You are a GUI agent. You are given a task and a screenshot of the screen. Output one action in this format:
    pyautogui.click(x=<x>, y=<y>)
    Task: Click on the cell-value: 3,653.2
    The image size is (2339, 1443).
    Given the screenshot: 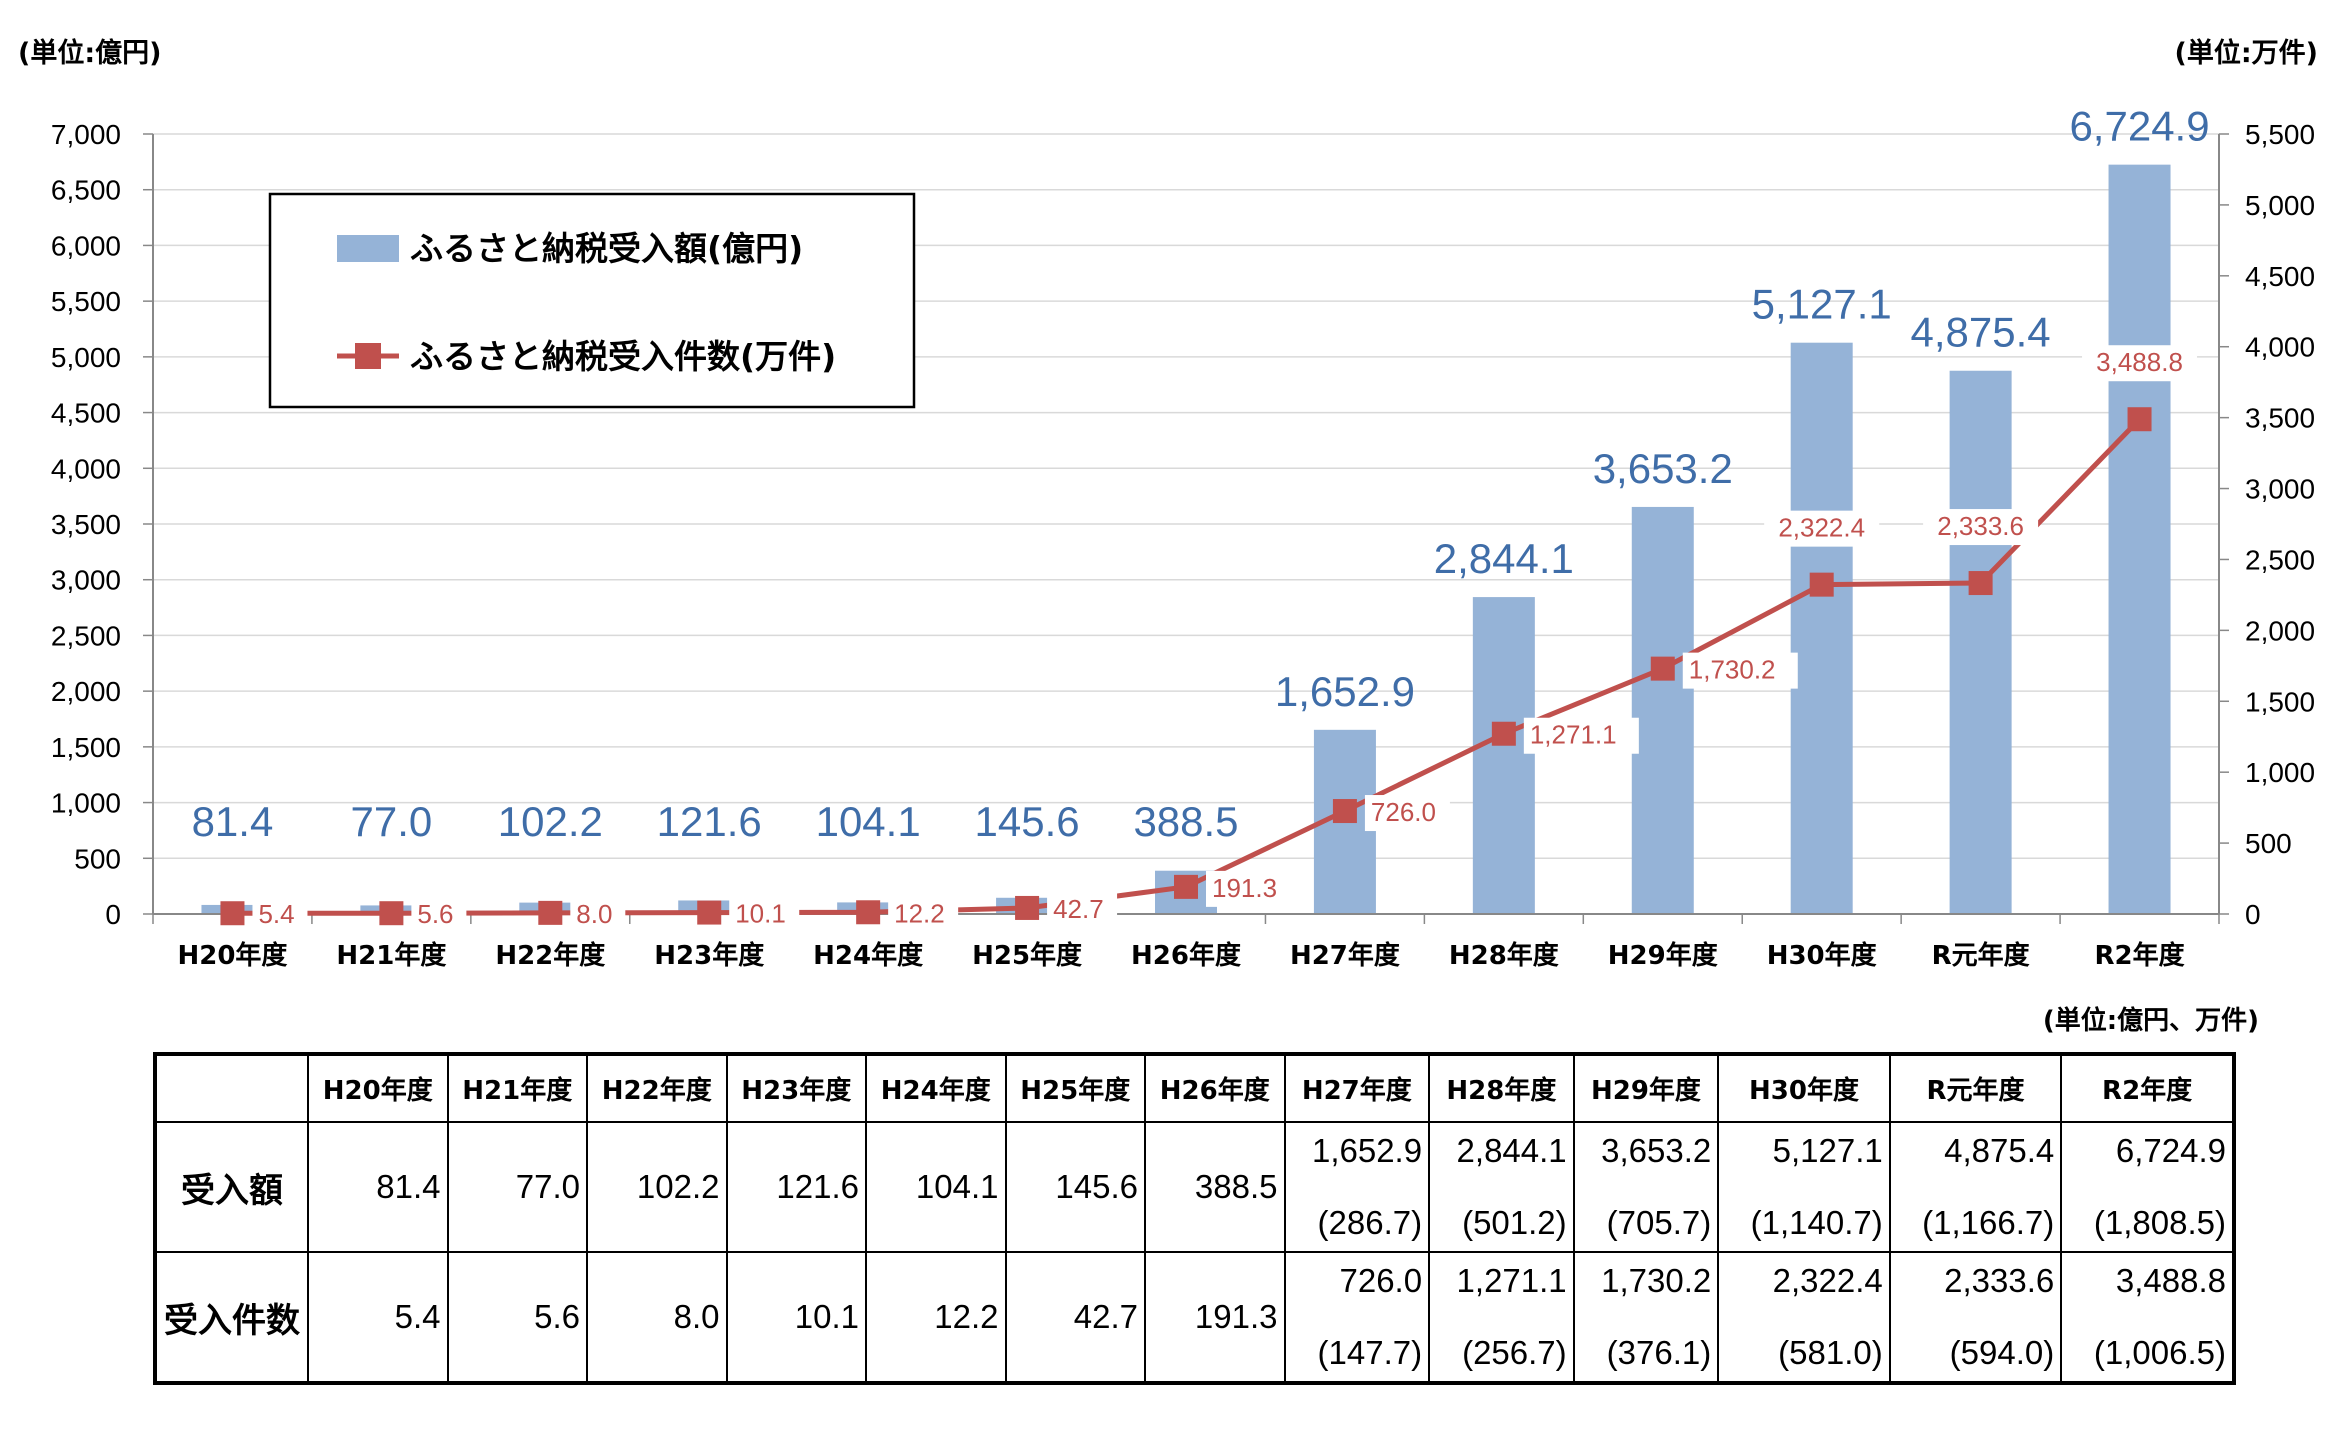 What is the action you would take?
    pyautogui.click(x=1656, y=1150)
    